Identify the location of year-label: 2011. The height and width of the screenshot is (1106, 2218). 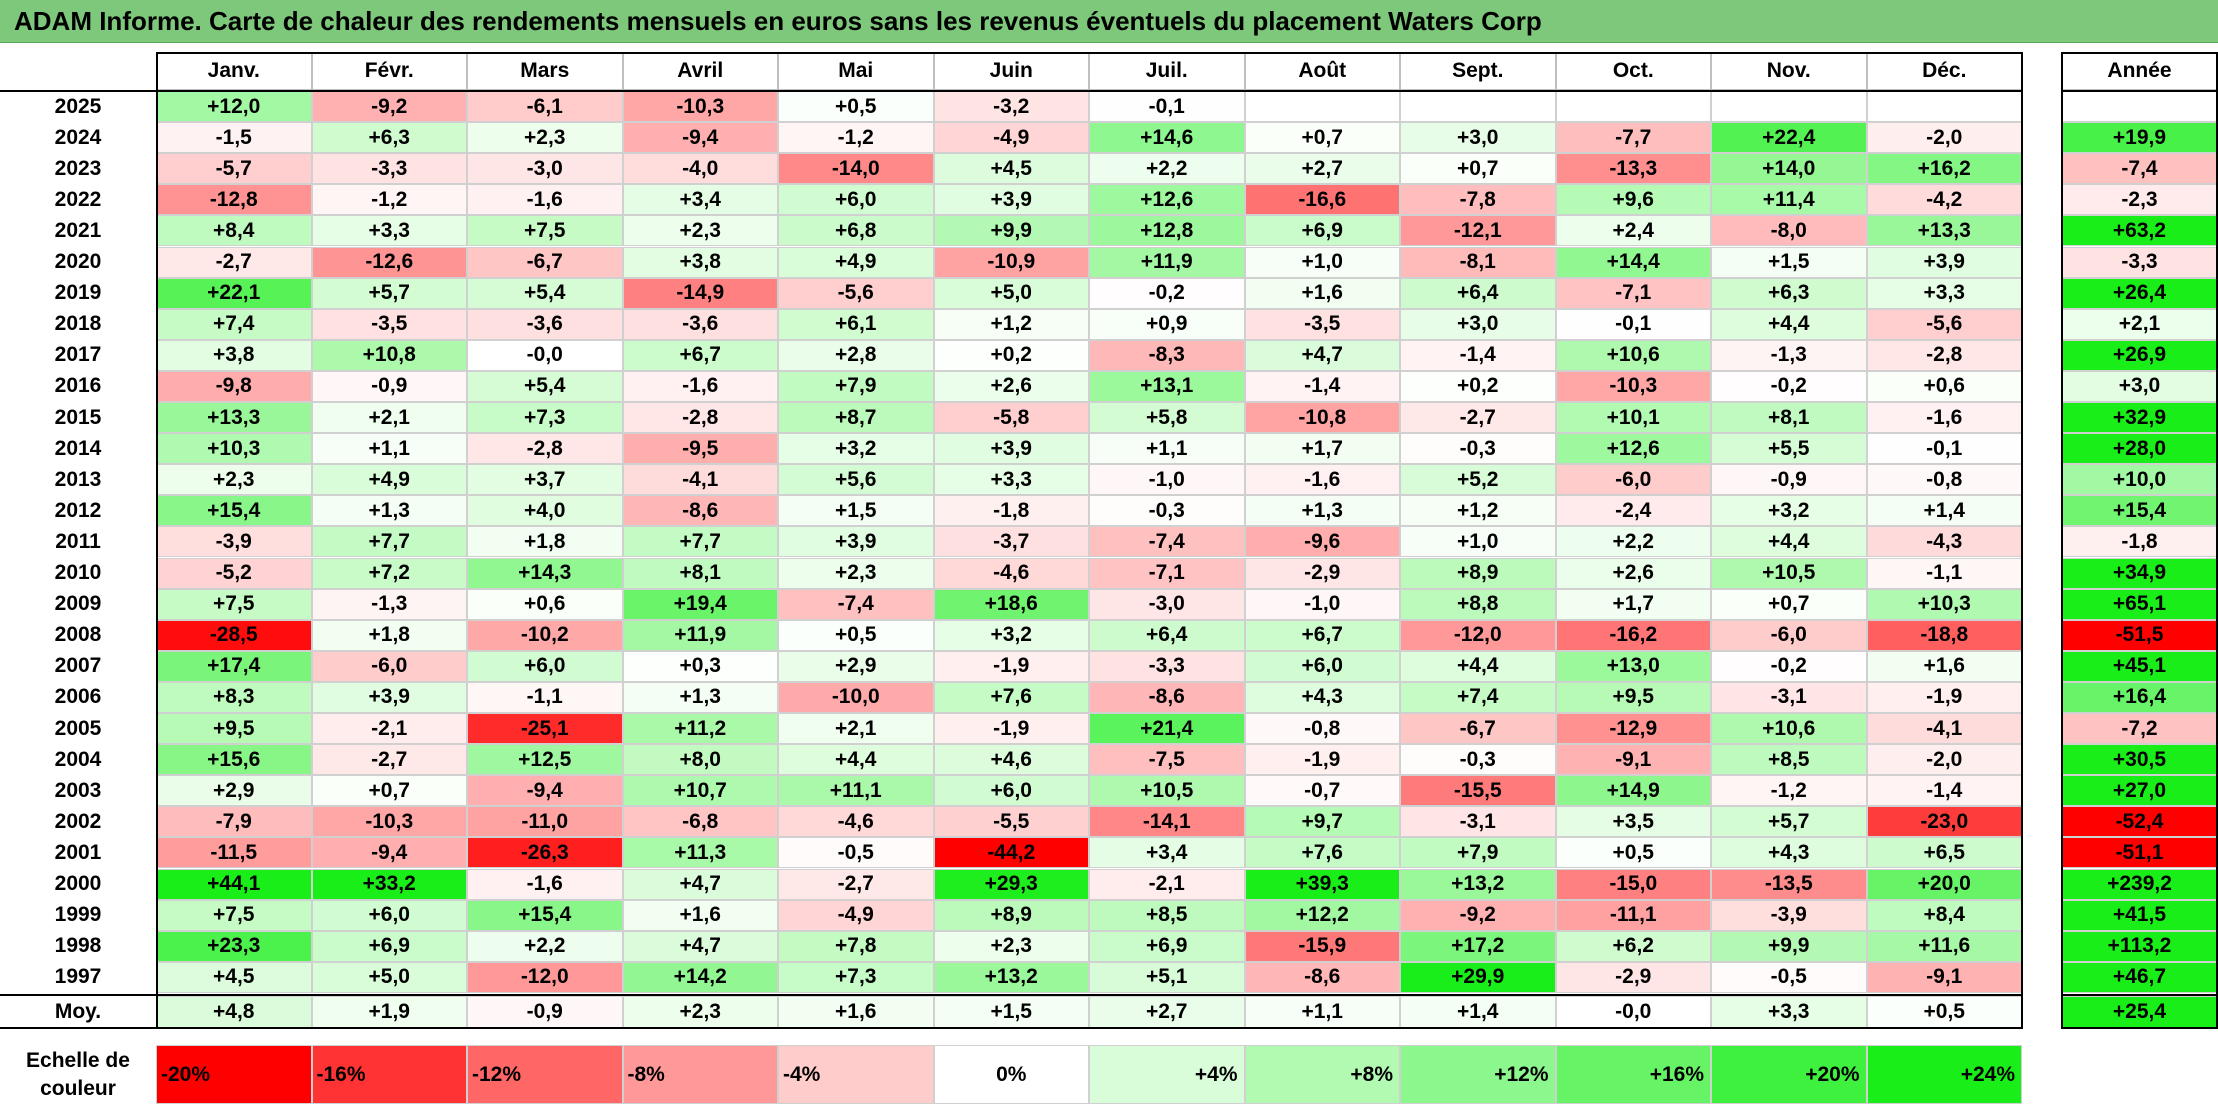
(78, 541).